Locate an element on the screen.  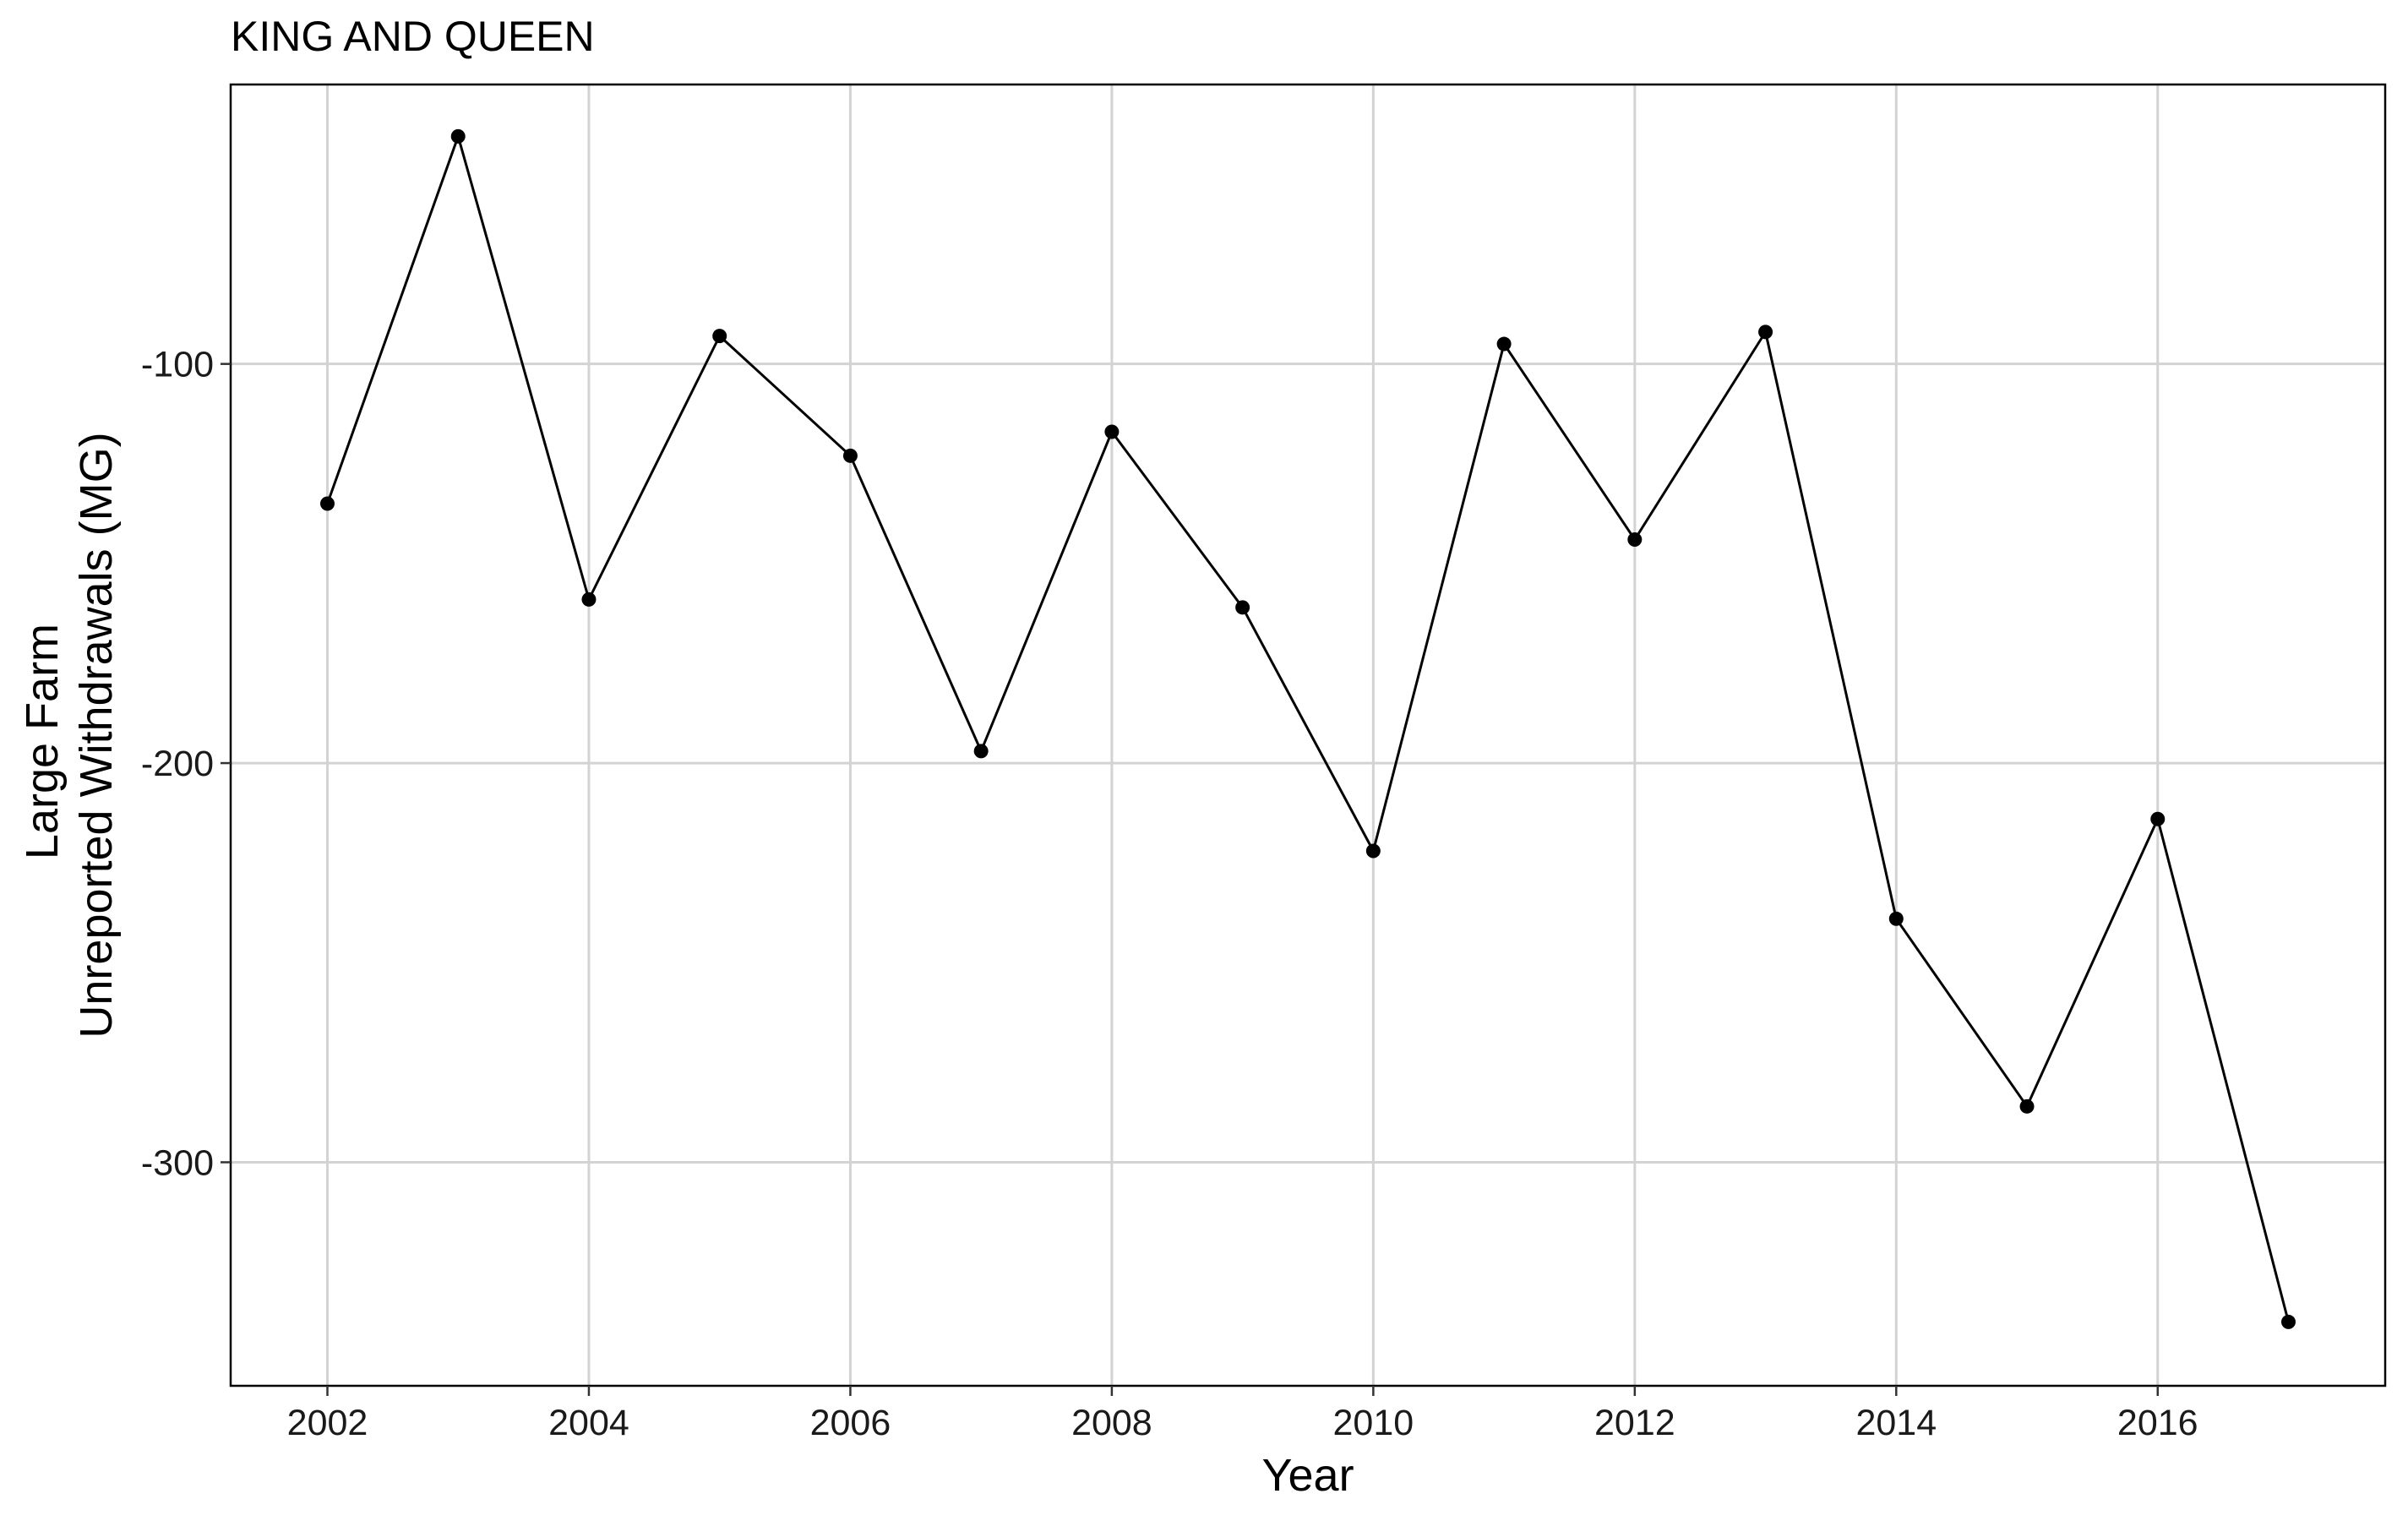
x-tick-label: 2008 is located at coordinates (1111, 1423).